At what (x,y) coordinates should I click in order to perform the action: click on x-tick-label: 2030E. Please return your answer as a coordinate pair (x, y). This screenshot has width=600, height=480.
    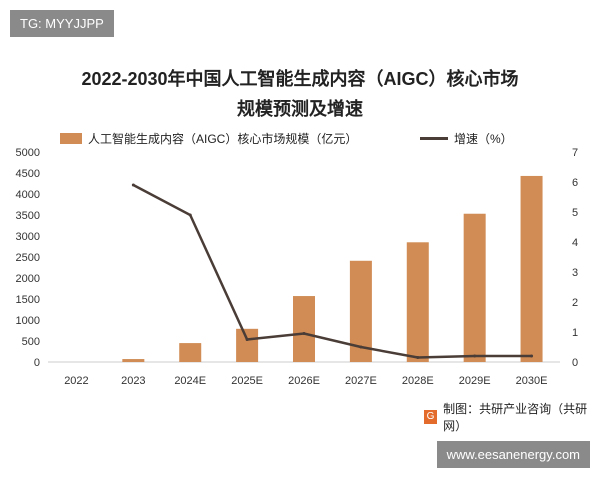
    Looking at the image, I should click on (532, 381).